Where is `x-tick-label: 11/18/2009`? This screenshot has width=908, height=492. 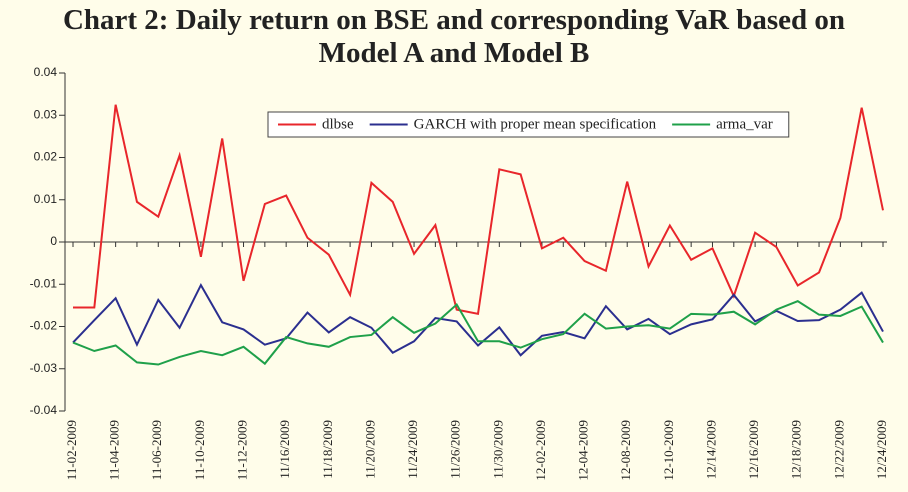 x-tick-label: 11/18/2009 is located at coordinates (327, 449).